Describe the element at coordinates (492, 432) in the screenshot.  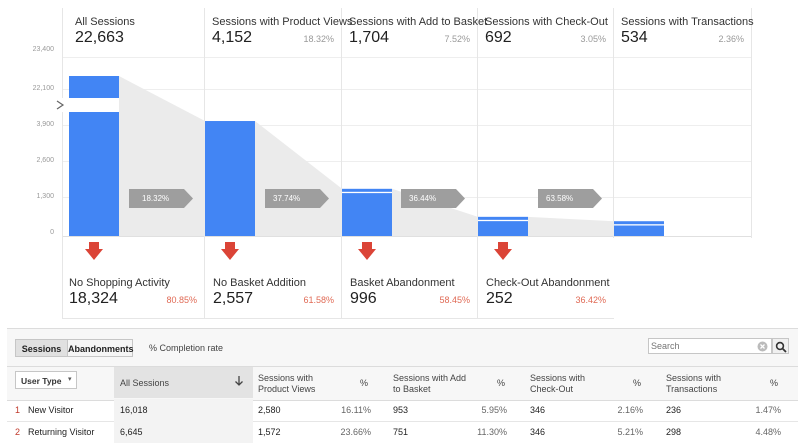
I see `cell-atb-pct: 11.30%` at that location.